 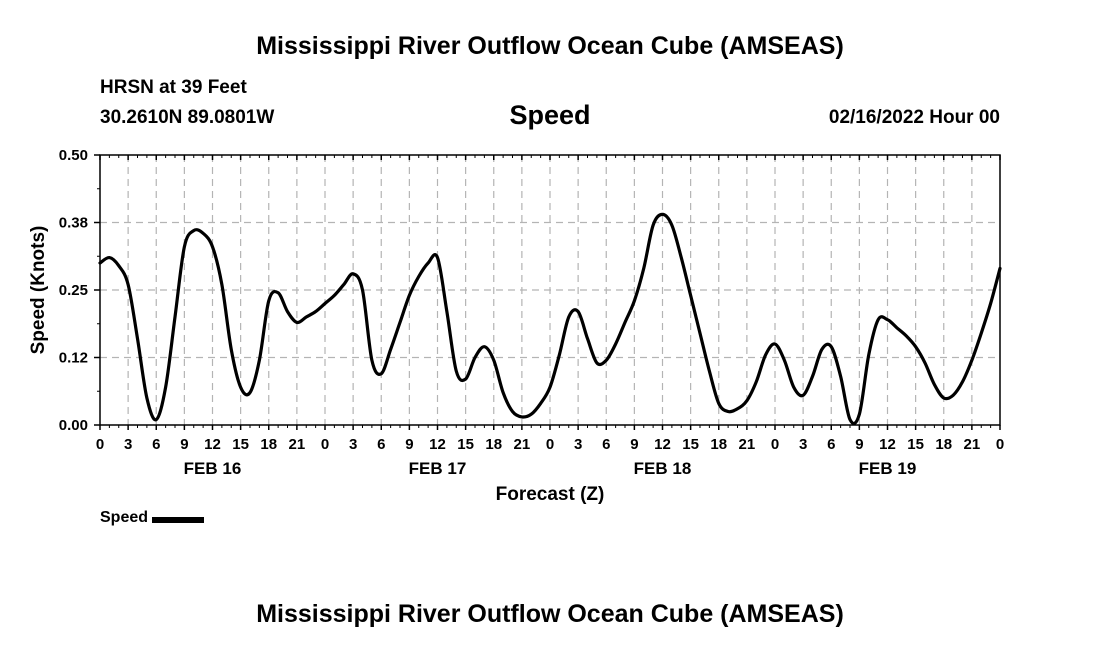 I want to click on legend-label: Speed, so click(x=124, y=517).